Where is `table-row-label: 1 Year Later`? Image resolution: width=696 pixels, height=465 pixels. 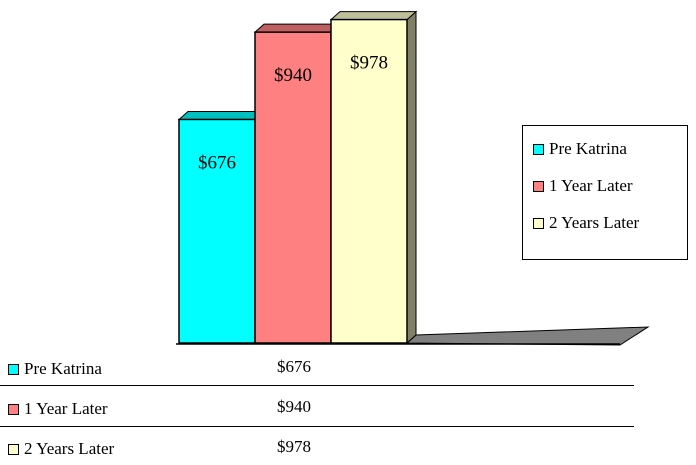
table-row-label: 1 Year Later is located at coordinates (58, 409).